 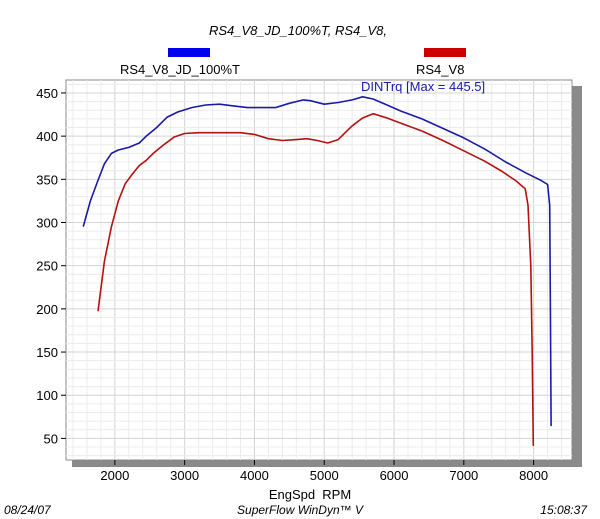 I want to click on legend: RS4_V8_JD_100%T RS4_V8, so click(x=293, y=62).